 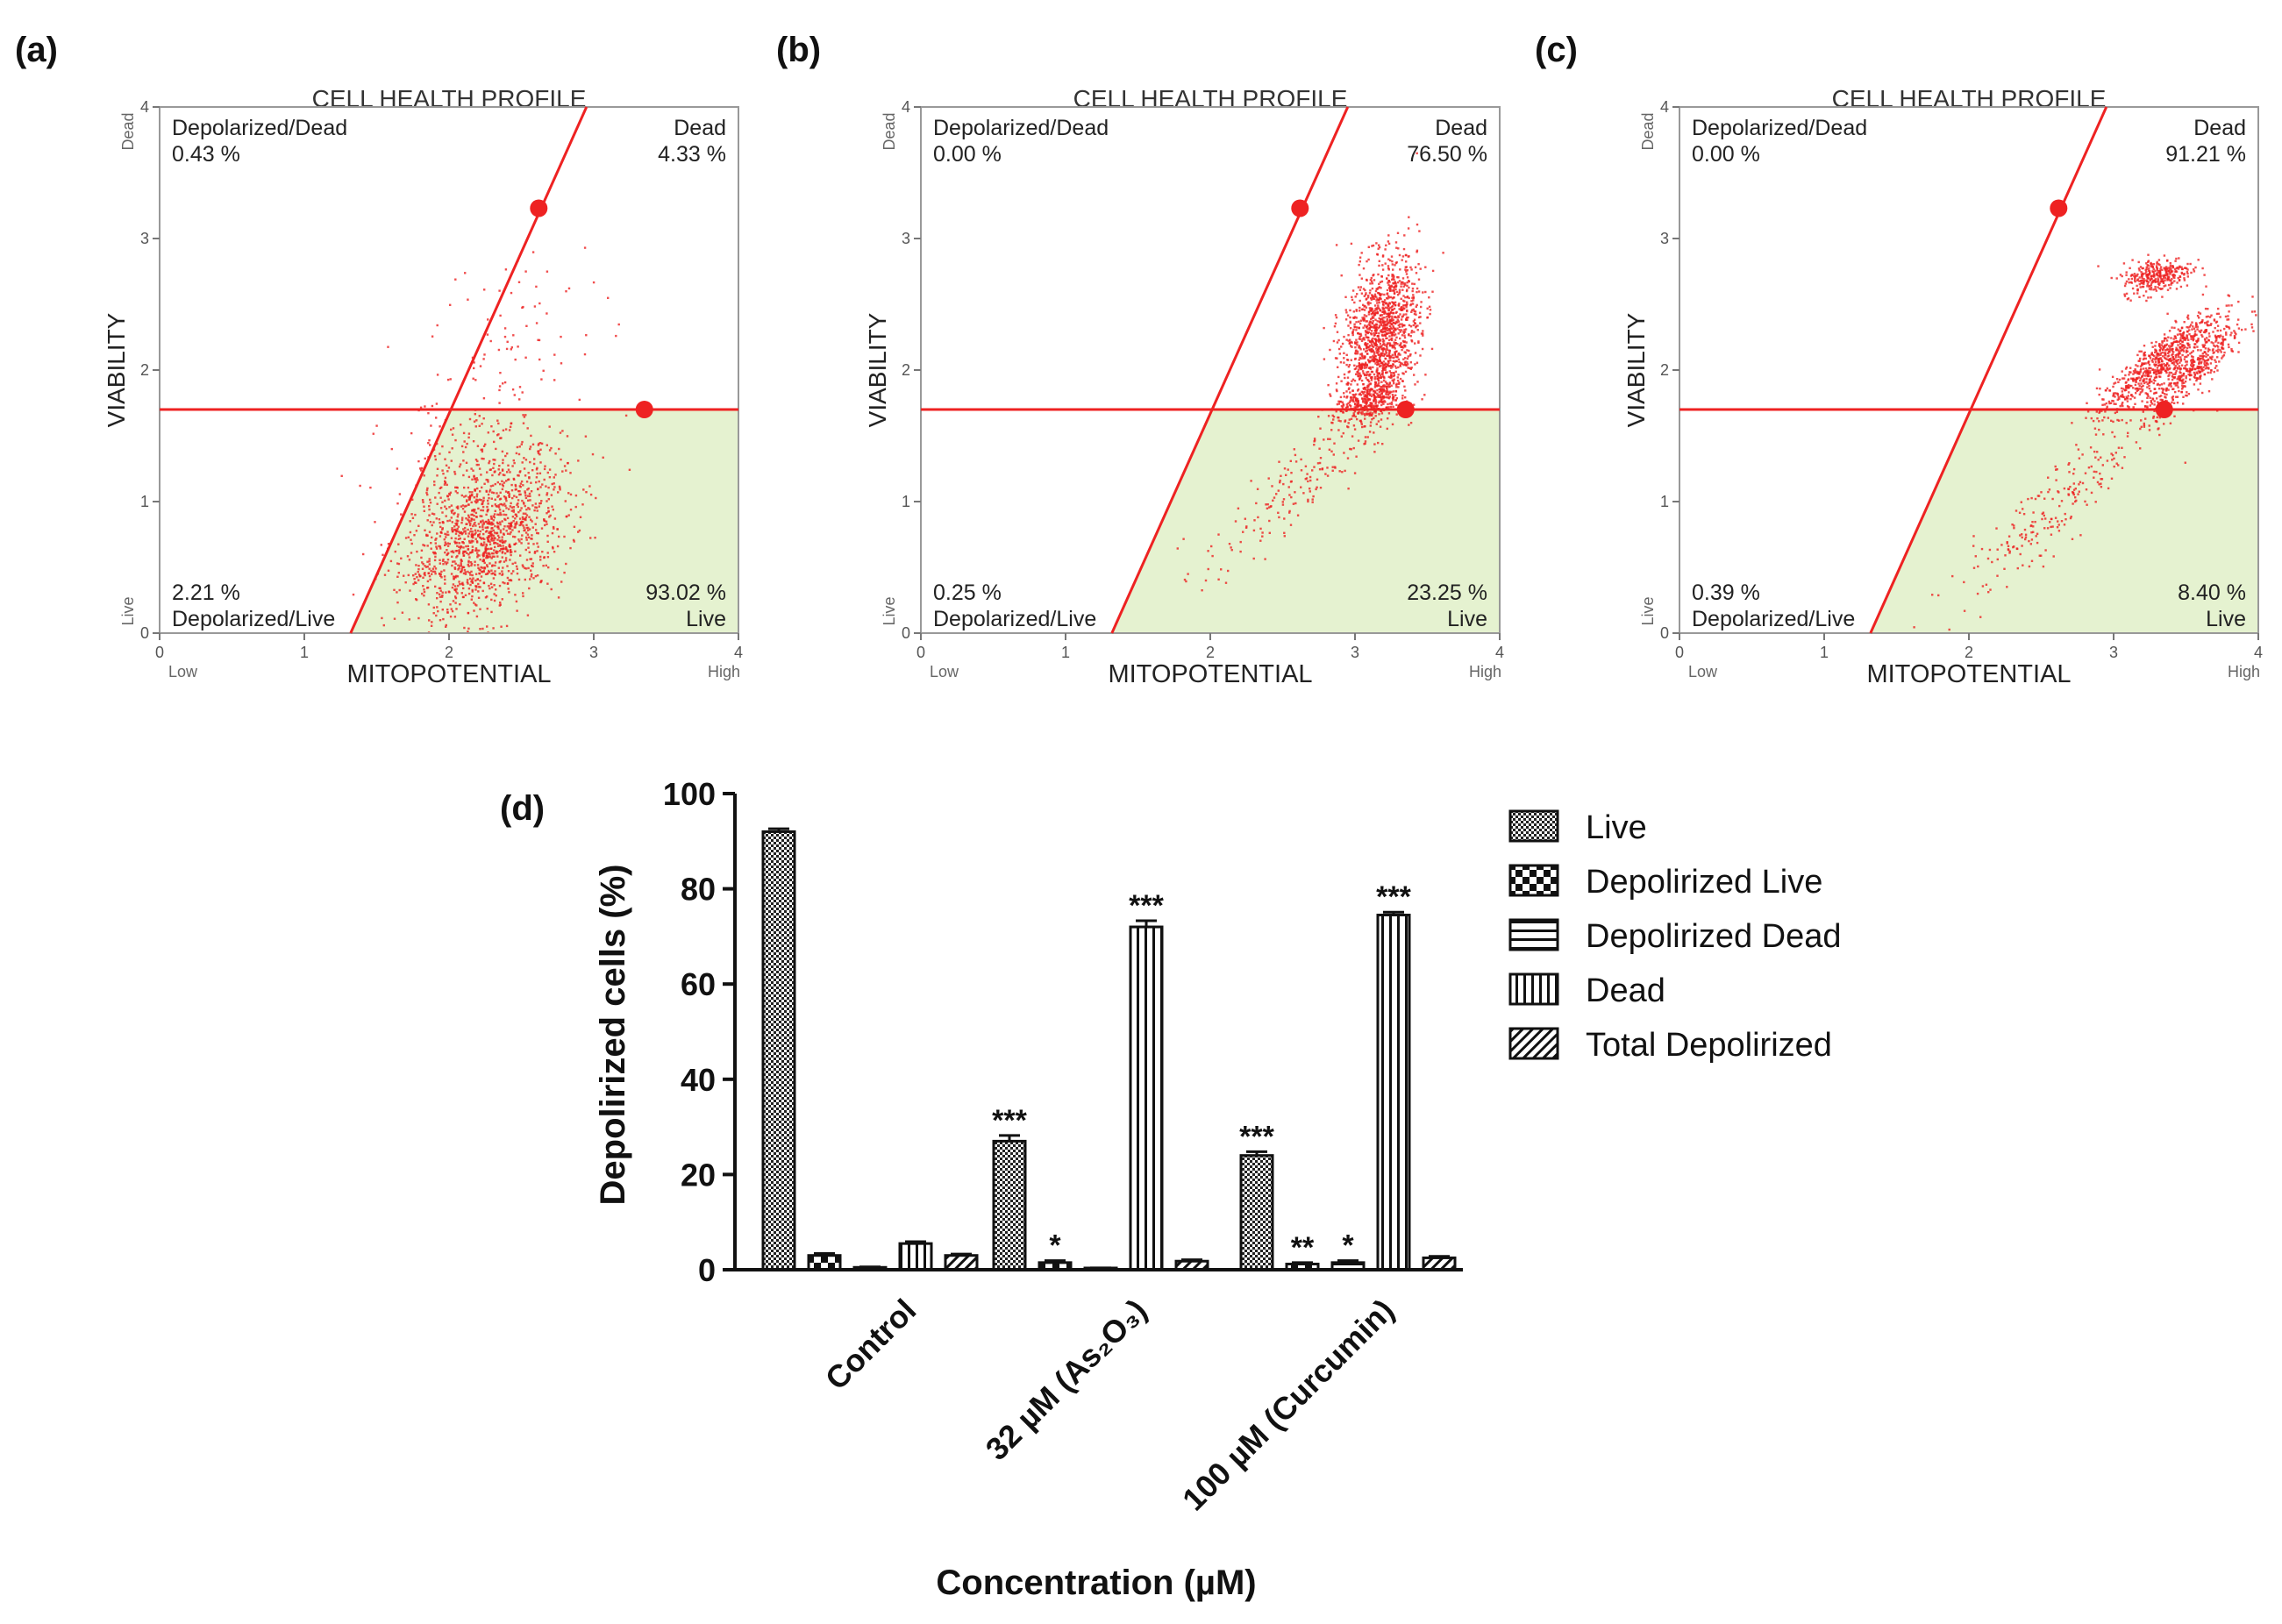 I want to click on live-region, so click(x=1305, y=522).